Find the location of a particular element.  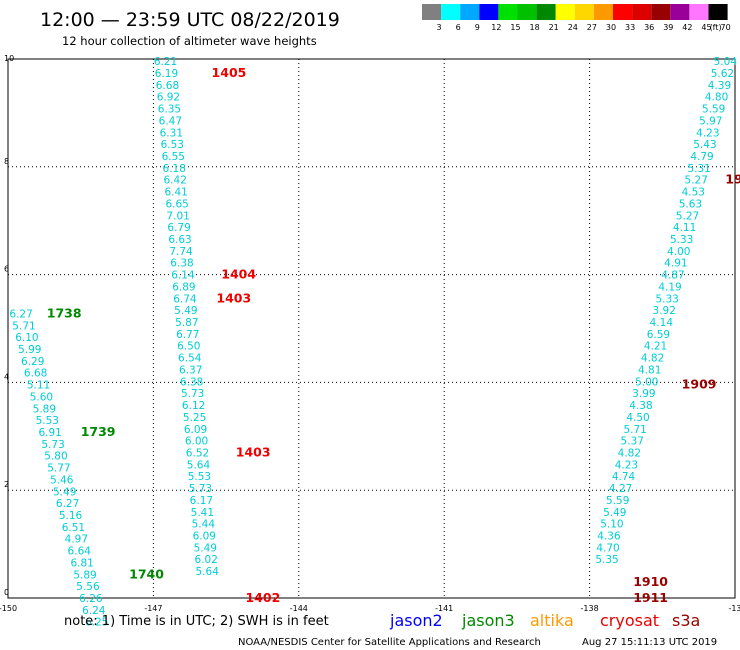

wave-height-point: 5.46 is located at coordinates (62, 480).